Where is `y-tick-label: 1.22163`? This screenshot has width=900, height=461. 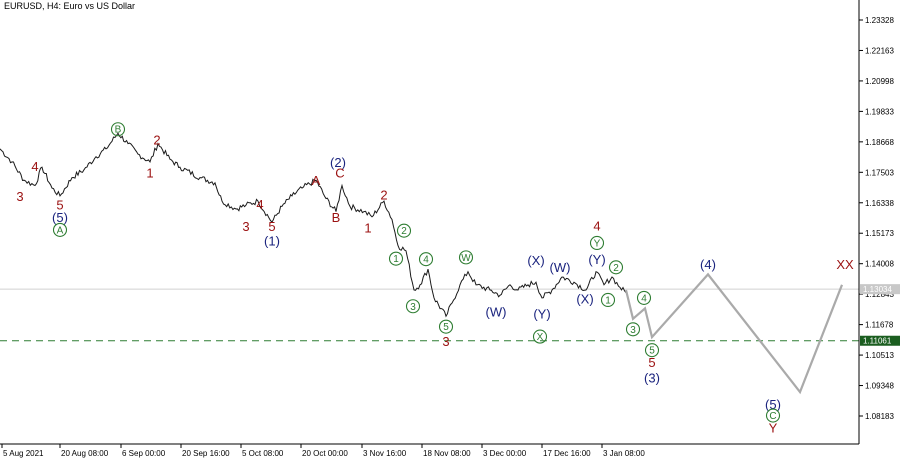 y-tick-label: 1.22163 is located at coordinates (879, 50).